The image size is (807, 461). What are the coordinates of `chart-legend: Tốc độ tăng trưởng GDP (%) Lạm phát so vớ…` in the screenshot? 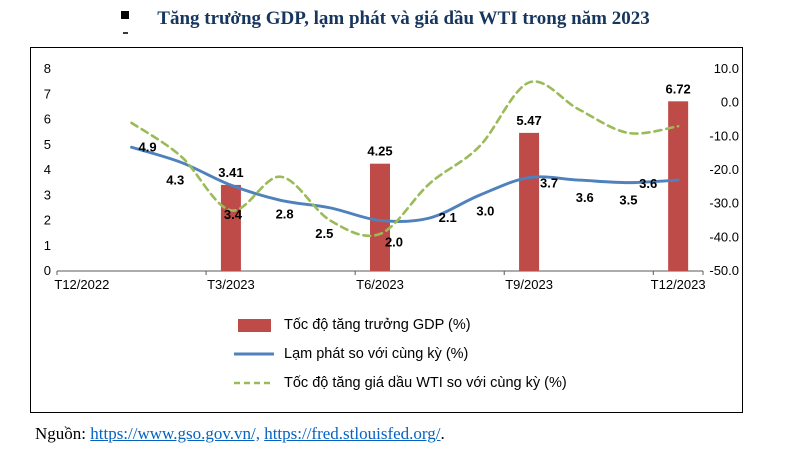 It's located at (400, 357).